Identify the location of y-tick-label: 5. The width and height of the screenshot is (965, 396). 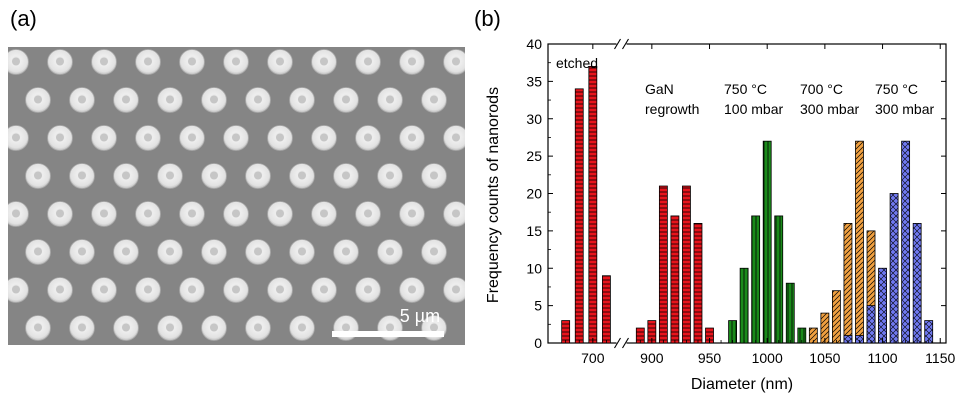
(538, 306).